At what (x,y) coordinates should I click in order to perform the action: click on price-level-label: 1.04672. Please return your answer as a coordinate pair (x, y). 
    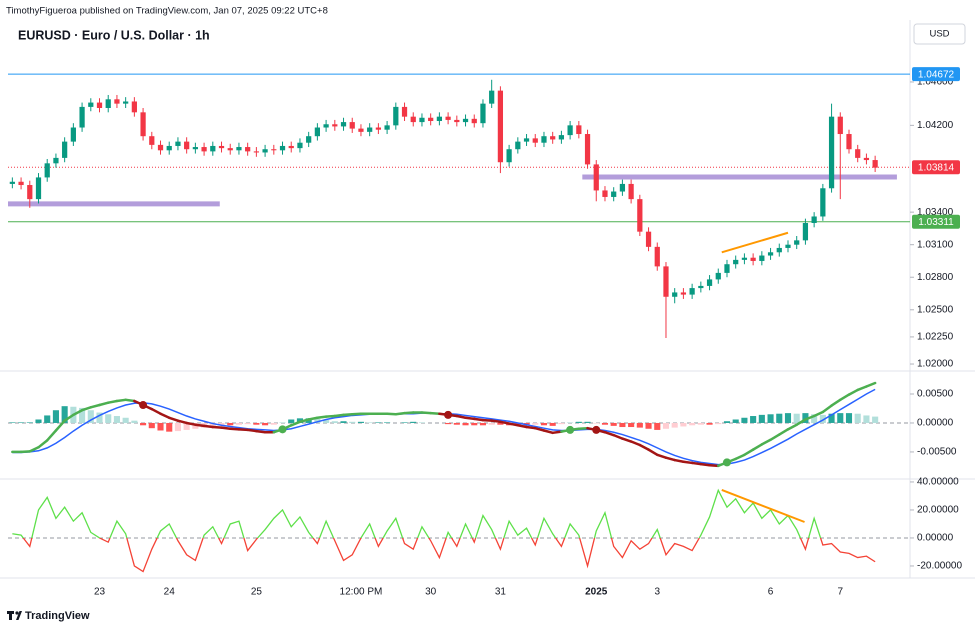
    Looking at the image, I should click on (936, 74).